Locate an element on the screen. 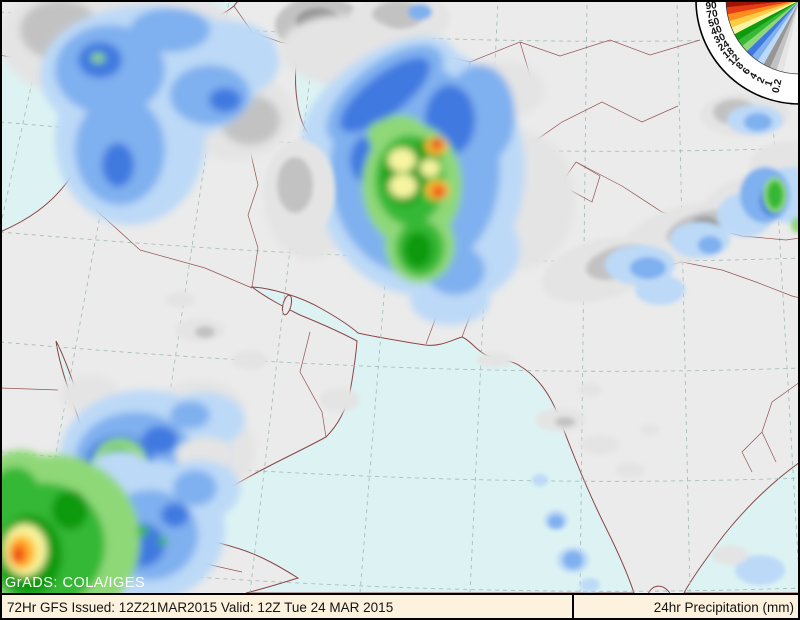 The width and height of the screenshot is (800, 620). grads-watermark: GrADS: COLA/IGES is located at coordinates (75, 583).